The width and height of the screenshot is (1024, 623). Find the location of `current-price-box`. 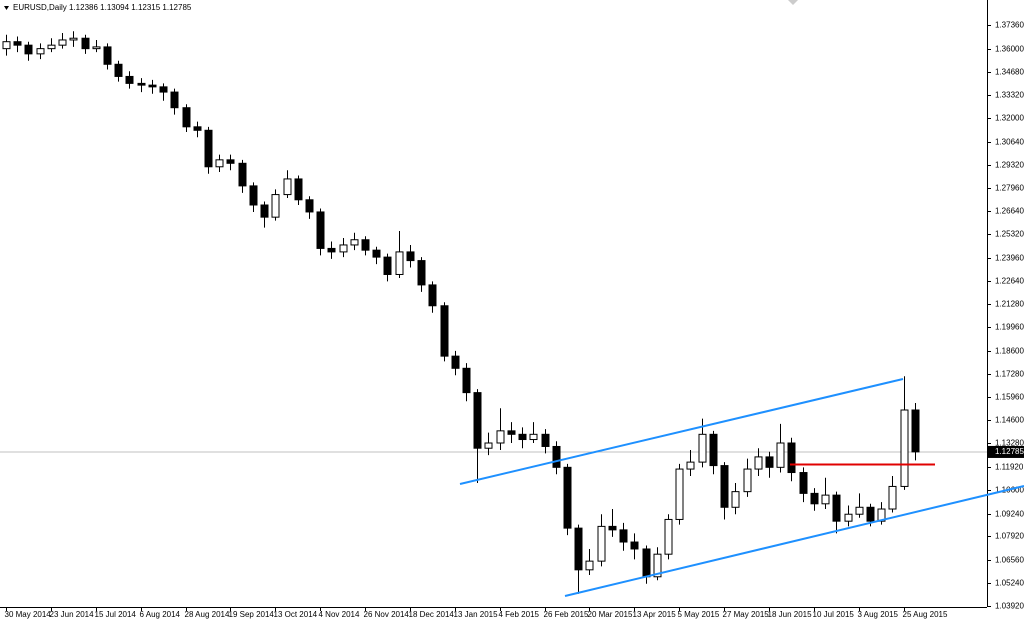

current-price-box is located at coordinates (1006, 451).